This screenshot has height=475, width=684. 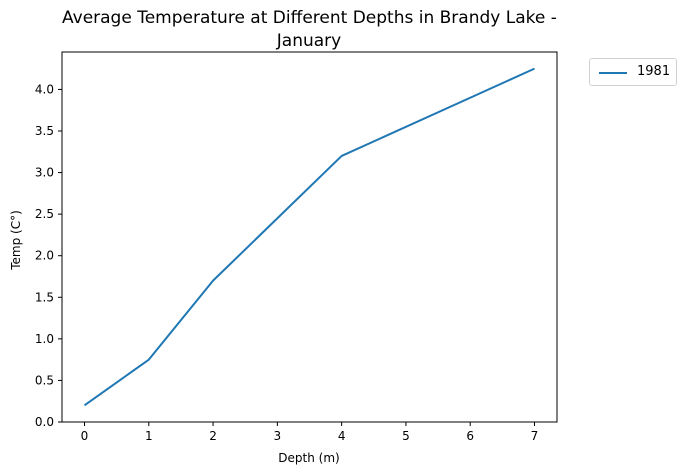 I want to click on y-tick-label: 0.5, so click(x=44, y=380).